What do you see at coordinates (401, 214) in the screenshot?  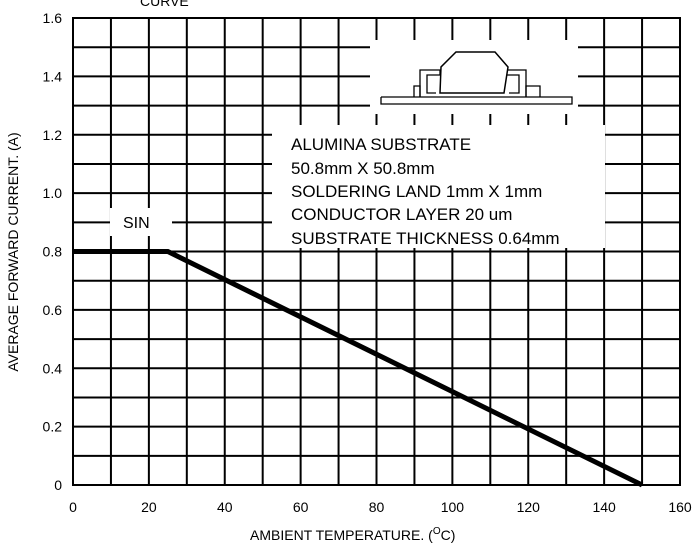 I see `annotation-line-4: CONDUCTOR LAYER 20 um` at bounding box center [401, 214].